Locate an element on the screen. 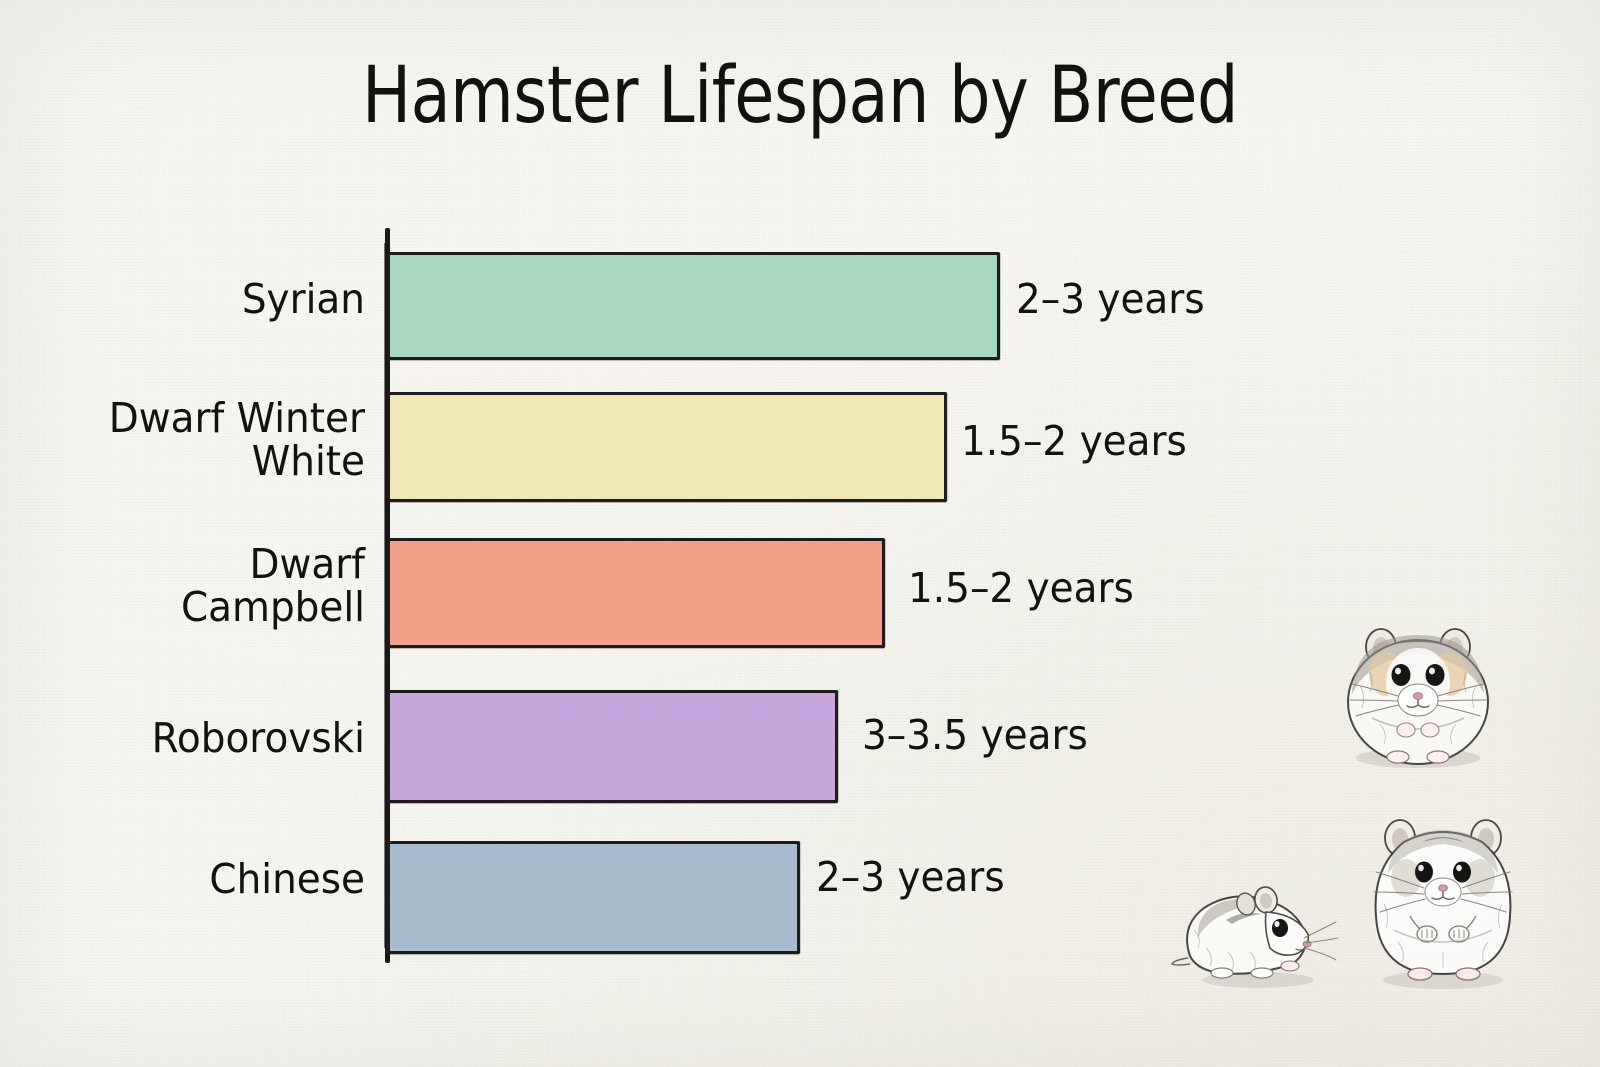 The height and width of the screenshot is (1067, 1600). category-label-chinese: Chinese is located at coordinates (287, 879).